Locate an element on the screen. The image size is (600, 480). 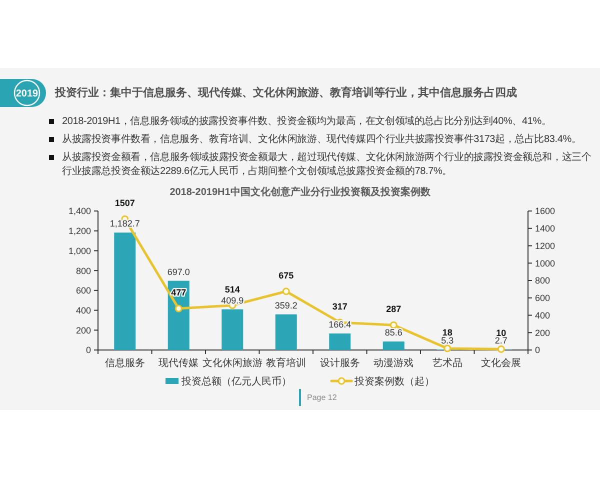
y-tick-label: 1,200 is located at coordinates (79, 231).